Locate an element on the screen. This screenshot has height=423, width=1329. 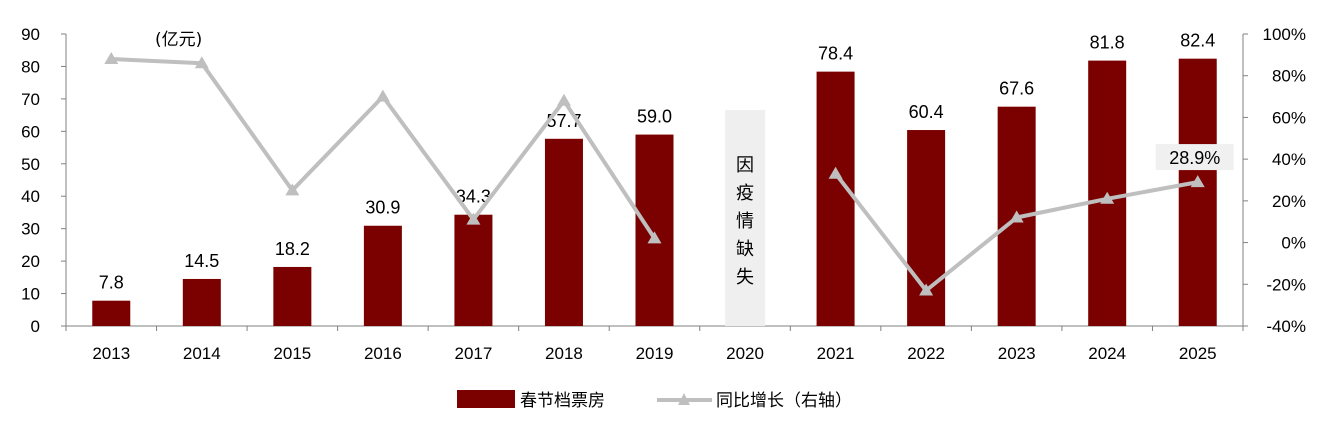
legend-line-marker is located at coordinates (684, 399).